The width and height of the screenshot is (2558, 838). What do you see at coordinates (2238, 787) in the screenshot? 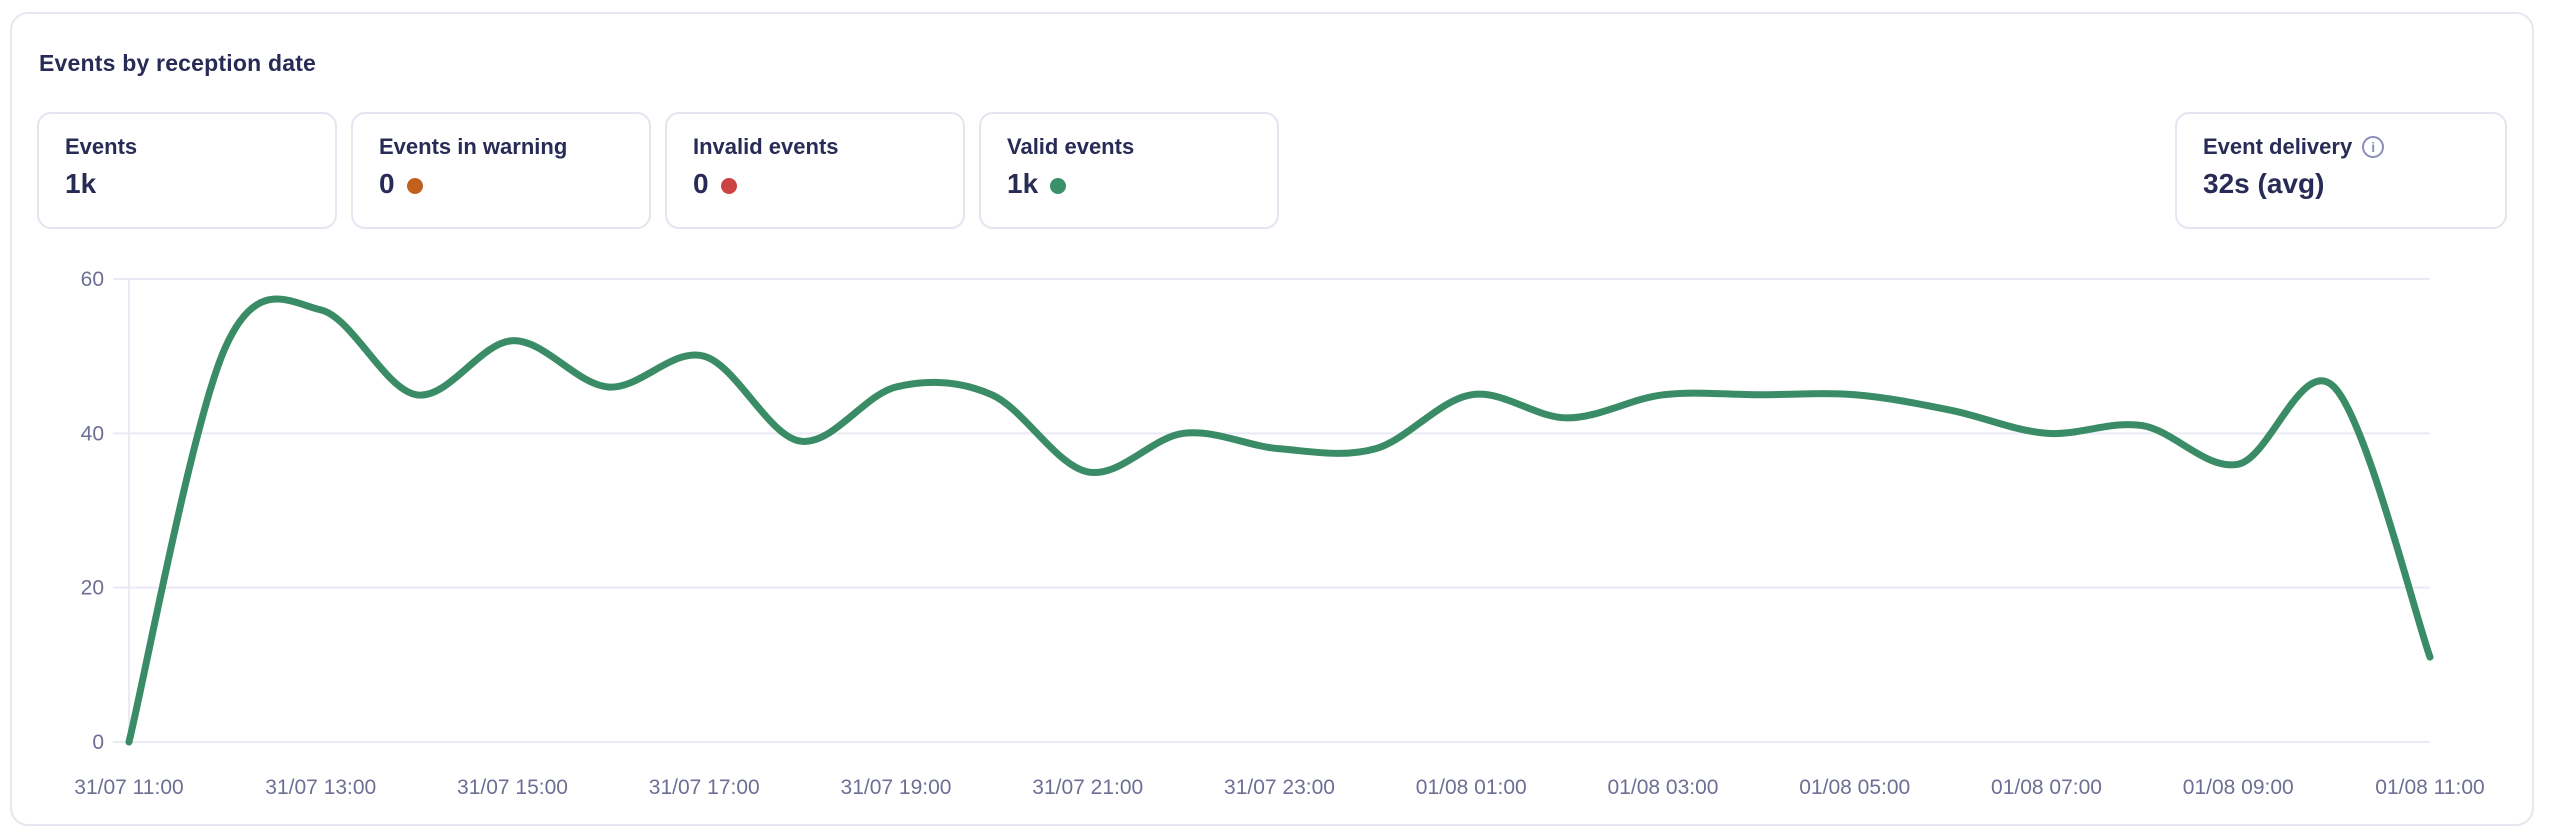
I see `x-tick-label: 01/08 09:00` at bounding box center [2238, 787].